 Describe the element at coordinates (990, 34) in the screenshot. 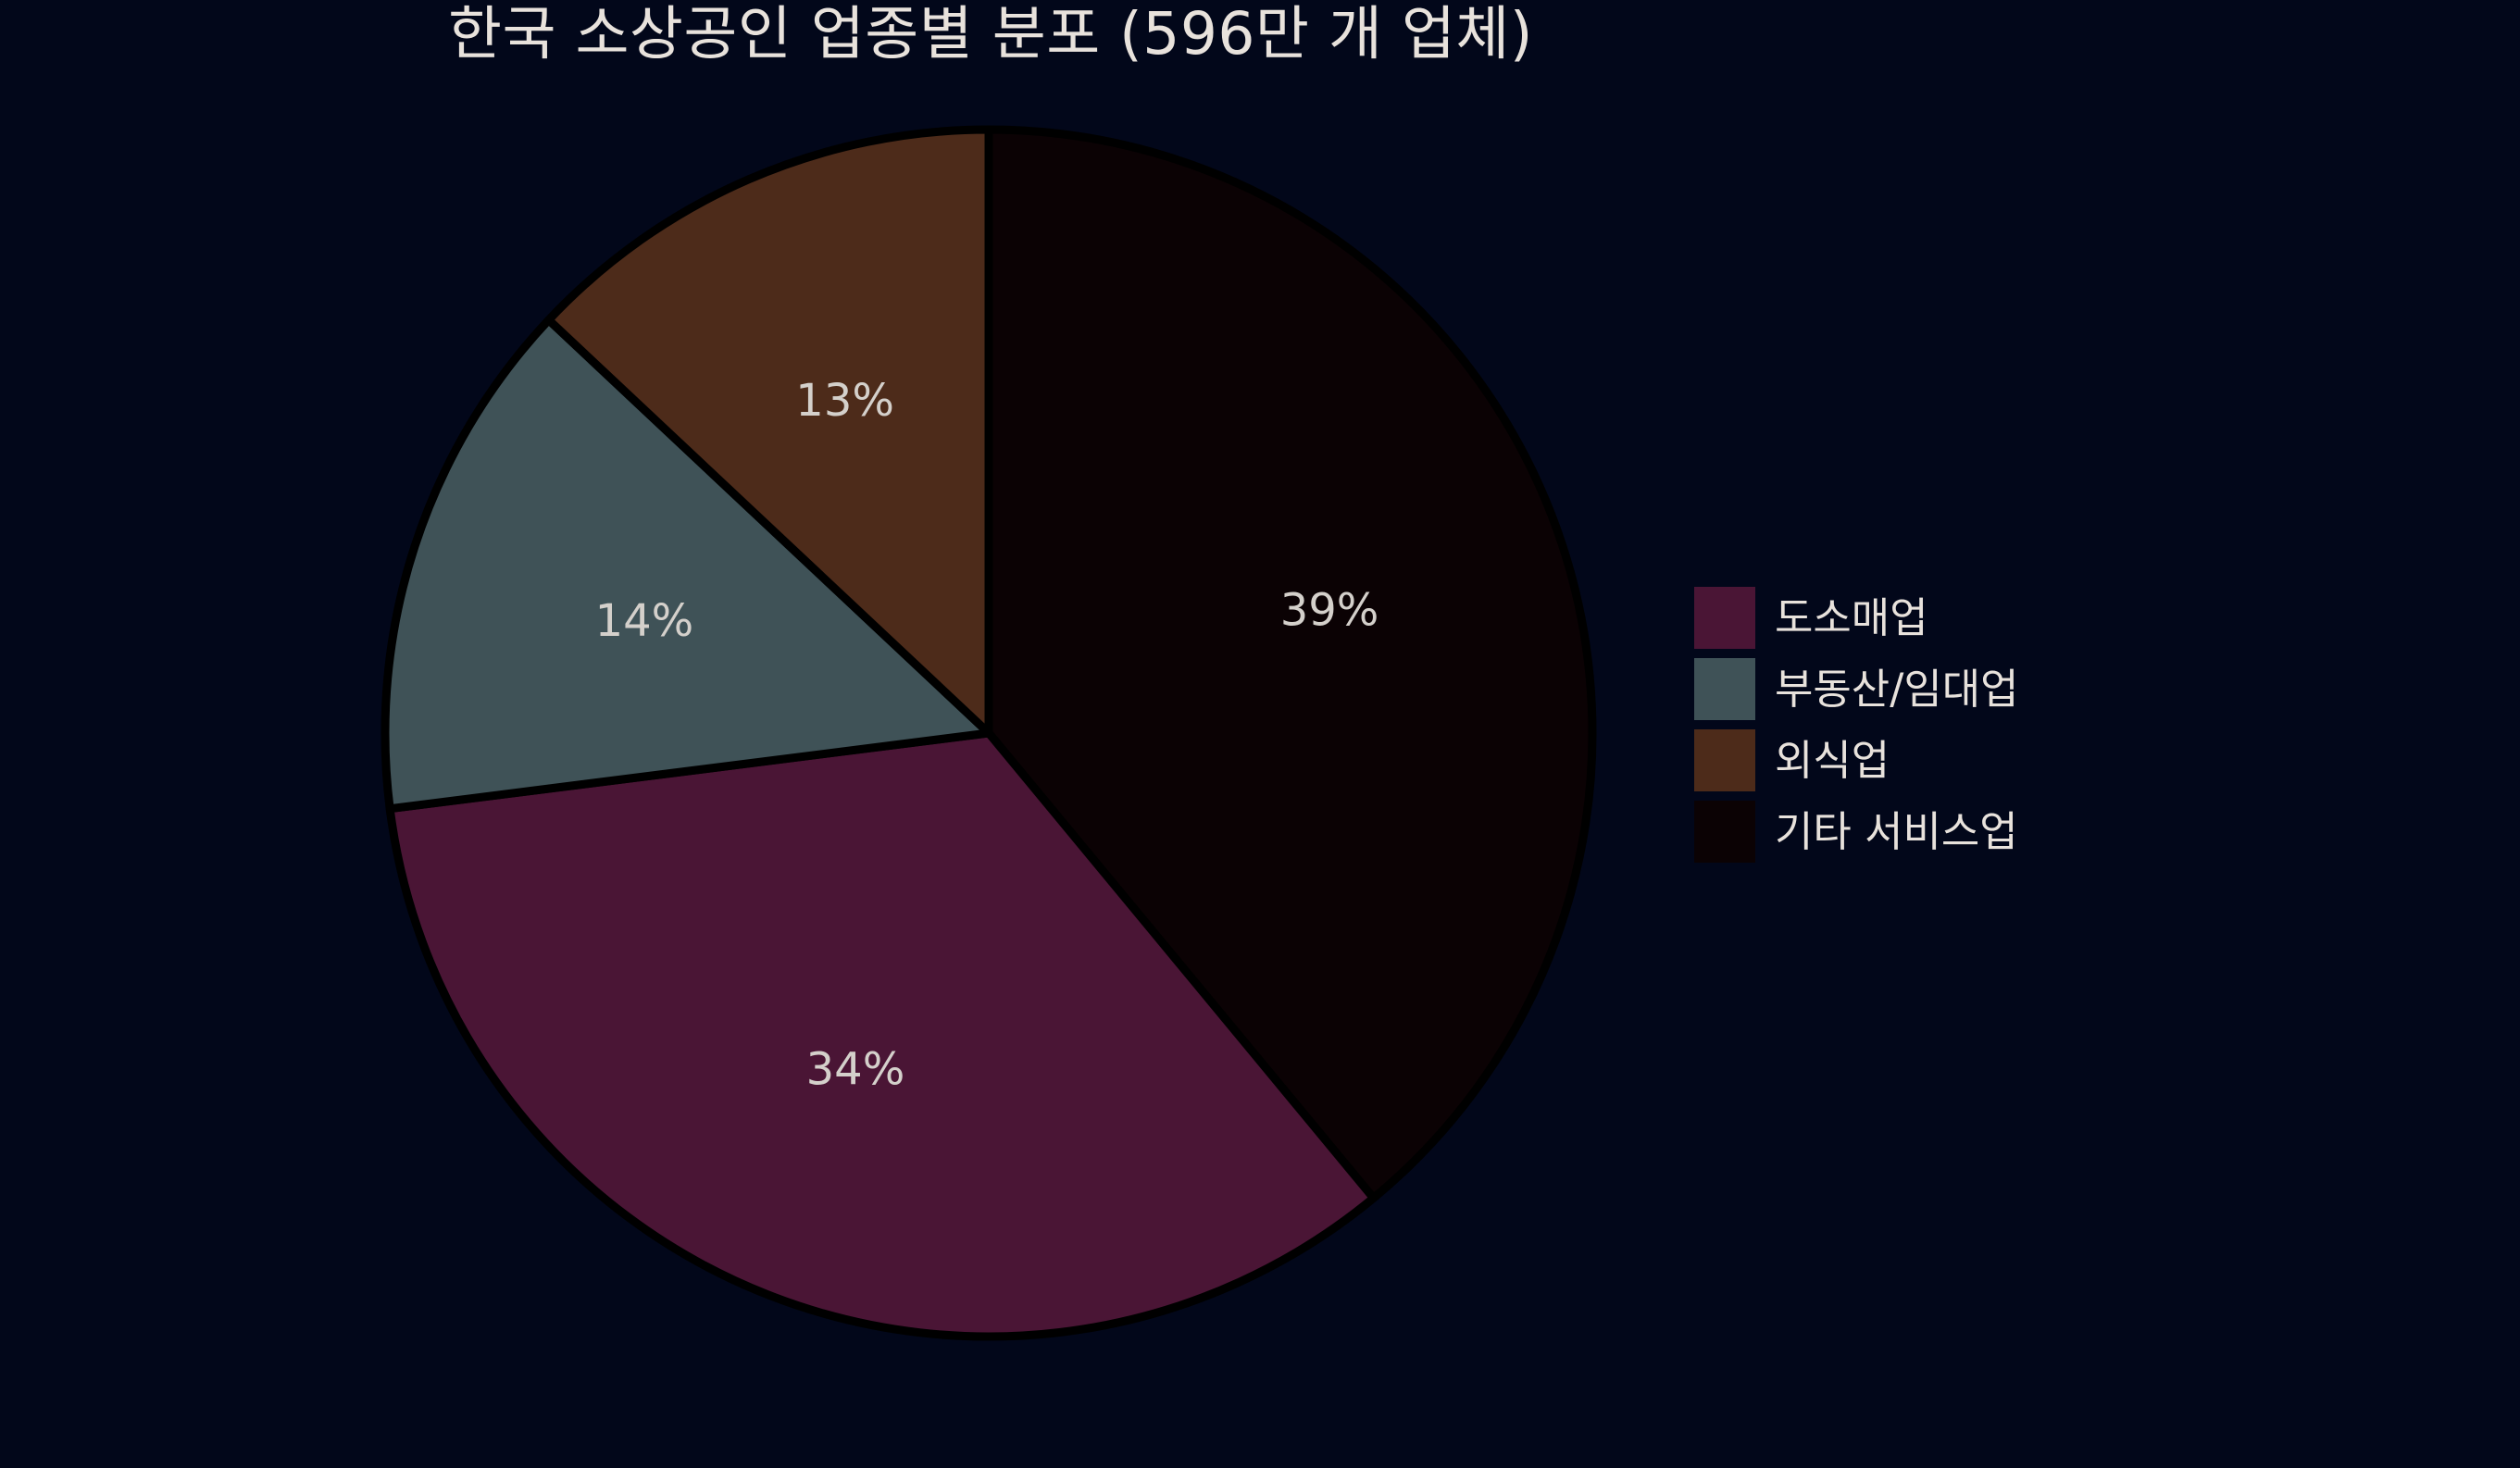

I see `page-title: 한국 소상공인 업종별 분포 (596만 개 업체)` at that location.